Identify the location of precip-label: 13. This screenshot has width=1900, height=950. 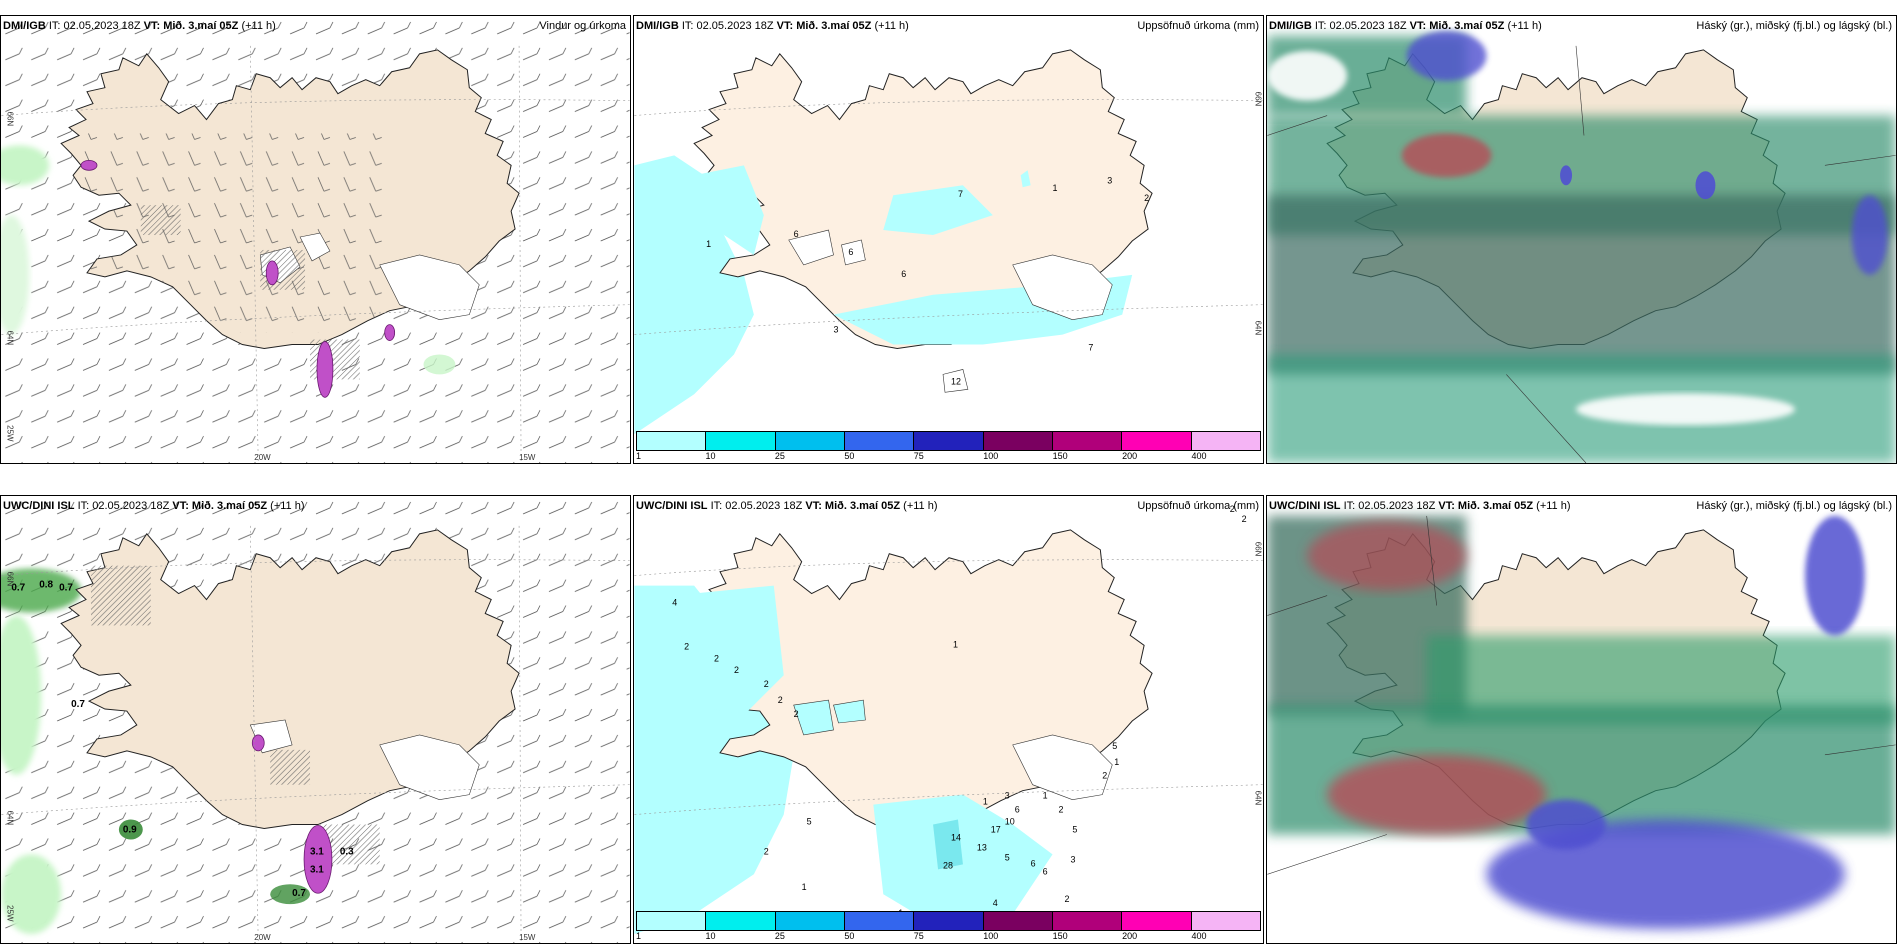
(982, 847).